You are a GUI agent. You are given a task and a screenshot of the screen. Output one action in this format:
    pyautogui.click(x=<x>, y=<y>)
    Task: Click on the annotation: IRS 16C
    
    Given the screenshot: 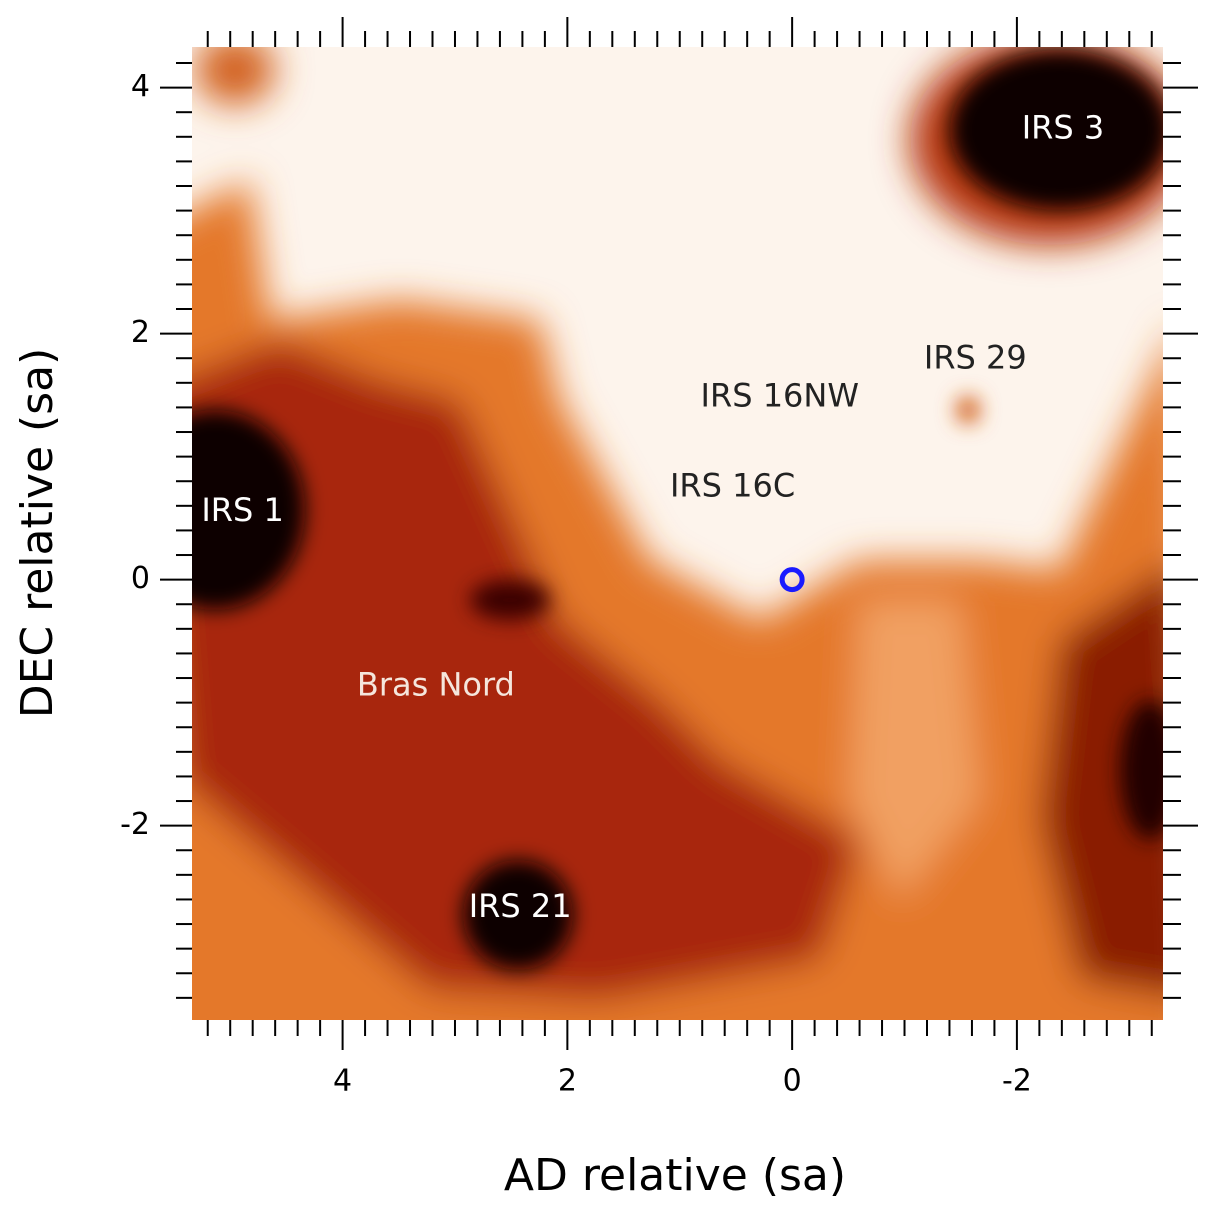 What is the action you would take?
    pyautogui.click(x=732, y=485)
    